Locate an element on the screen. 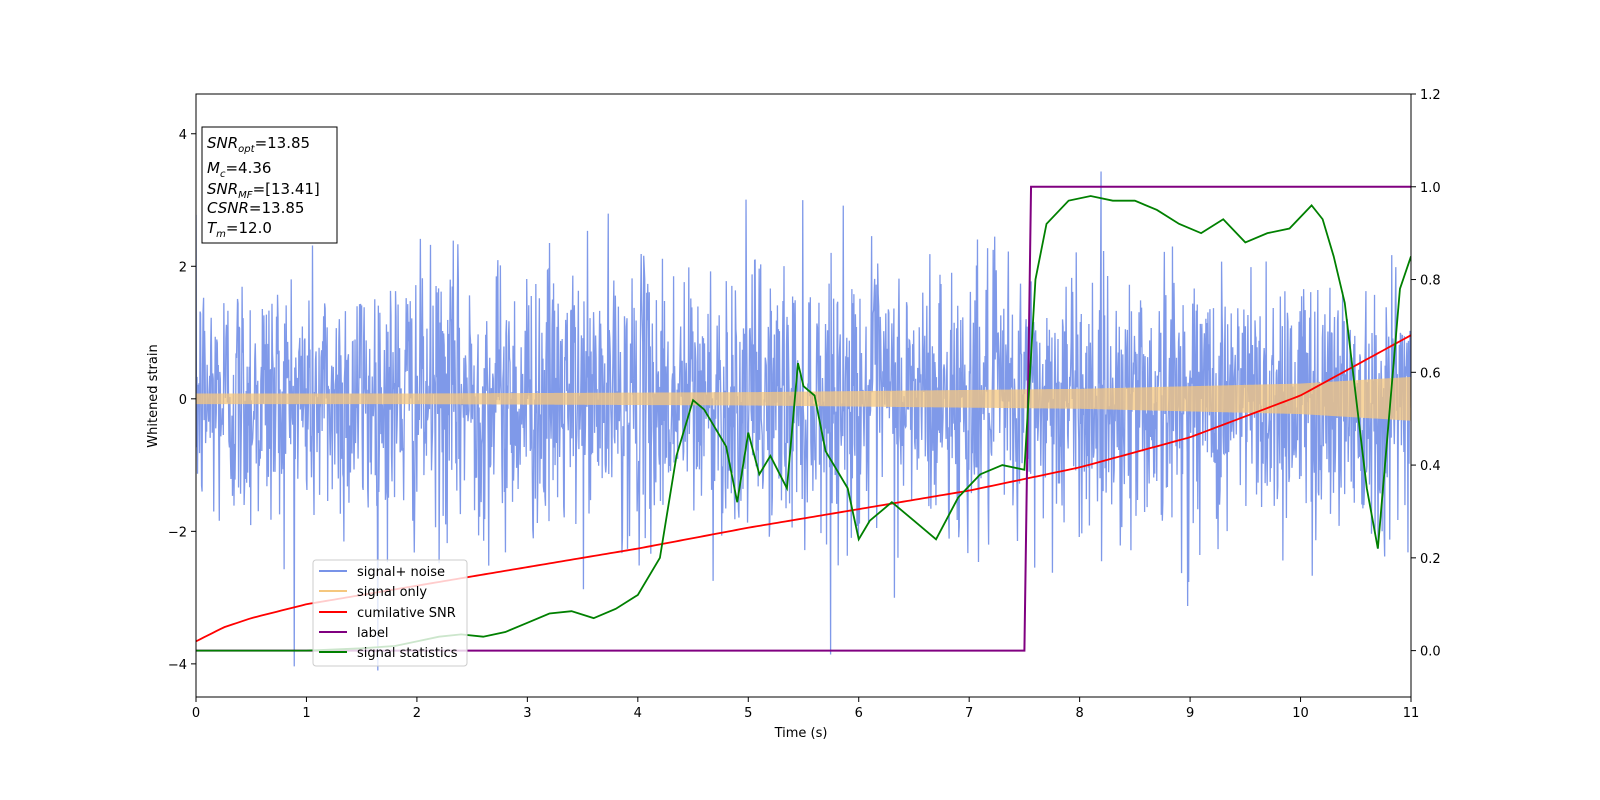 This screenshot has width=1600, height=800. series-signal-only is located at coordinates (803, 398).